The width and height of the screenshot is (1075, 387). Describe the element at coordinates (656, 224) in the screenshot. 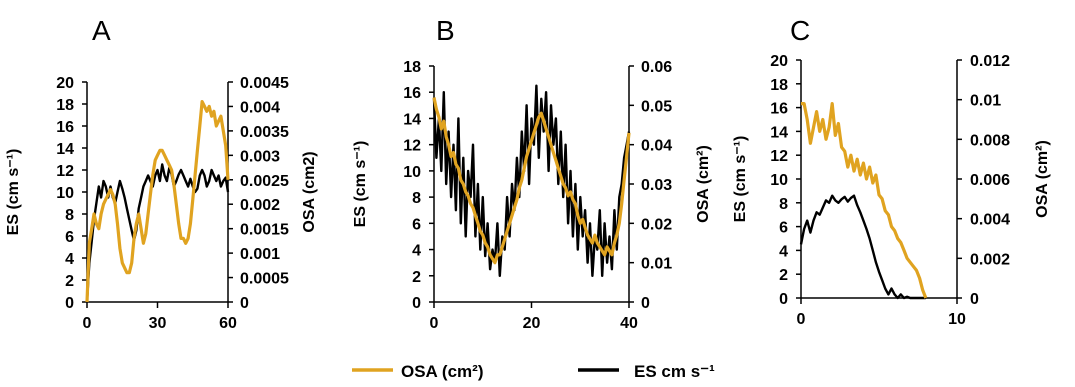

I see `y-right-tick-label: 0.02` at that location.